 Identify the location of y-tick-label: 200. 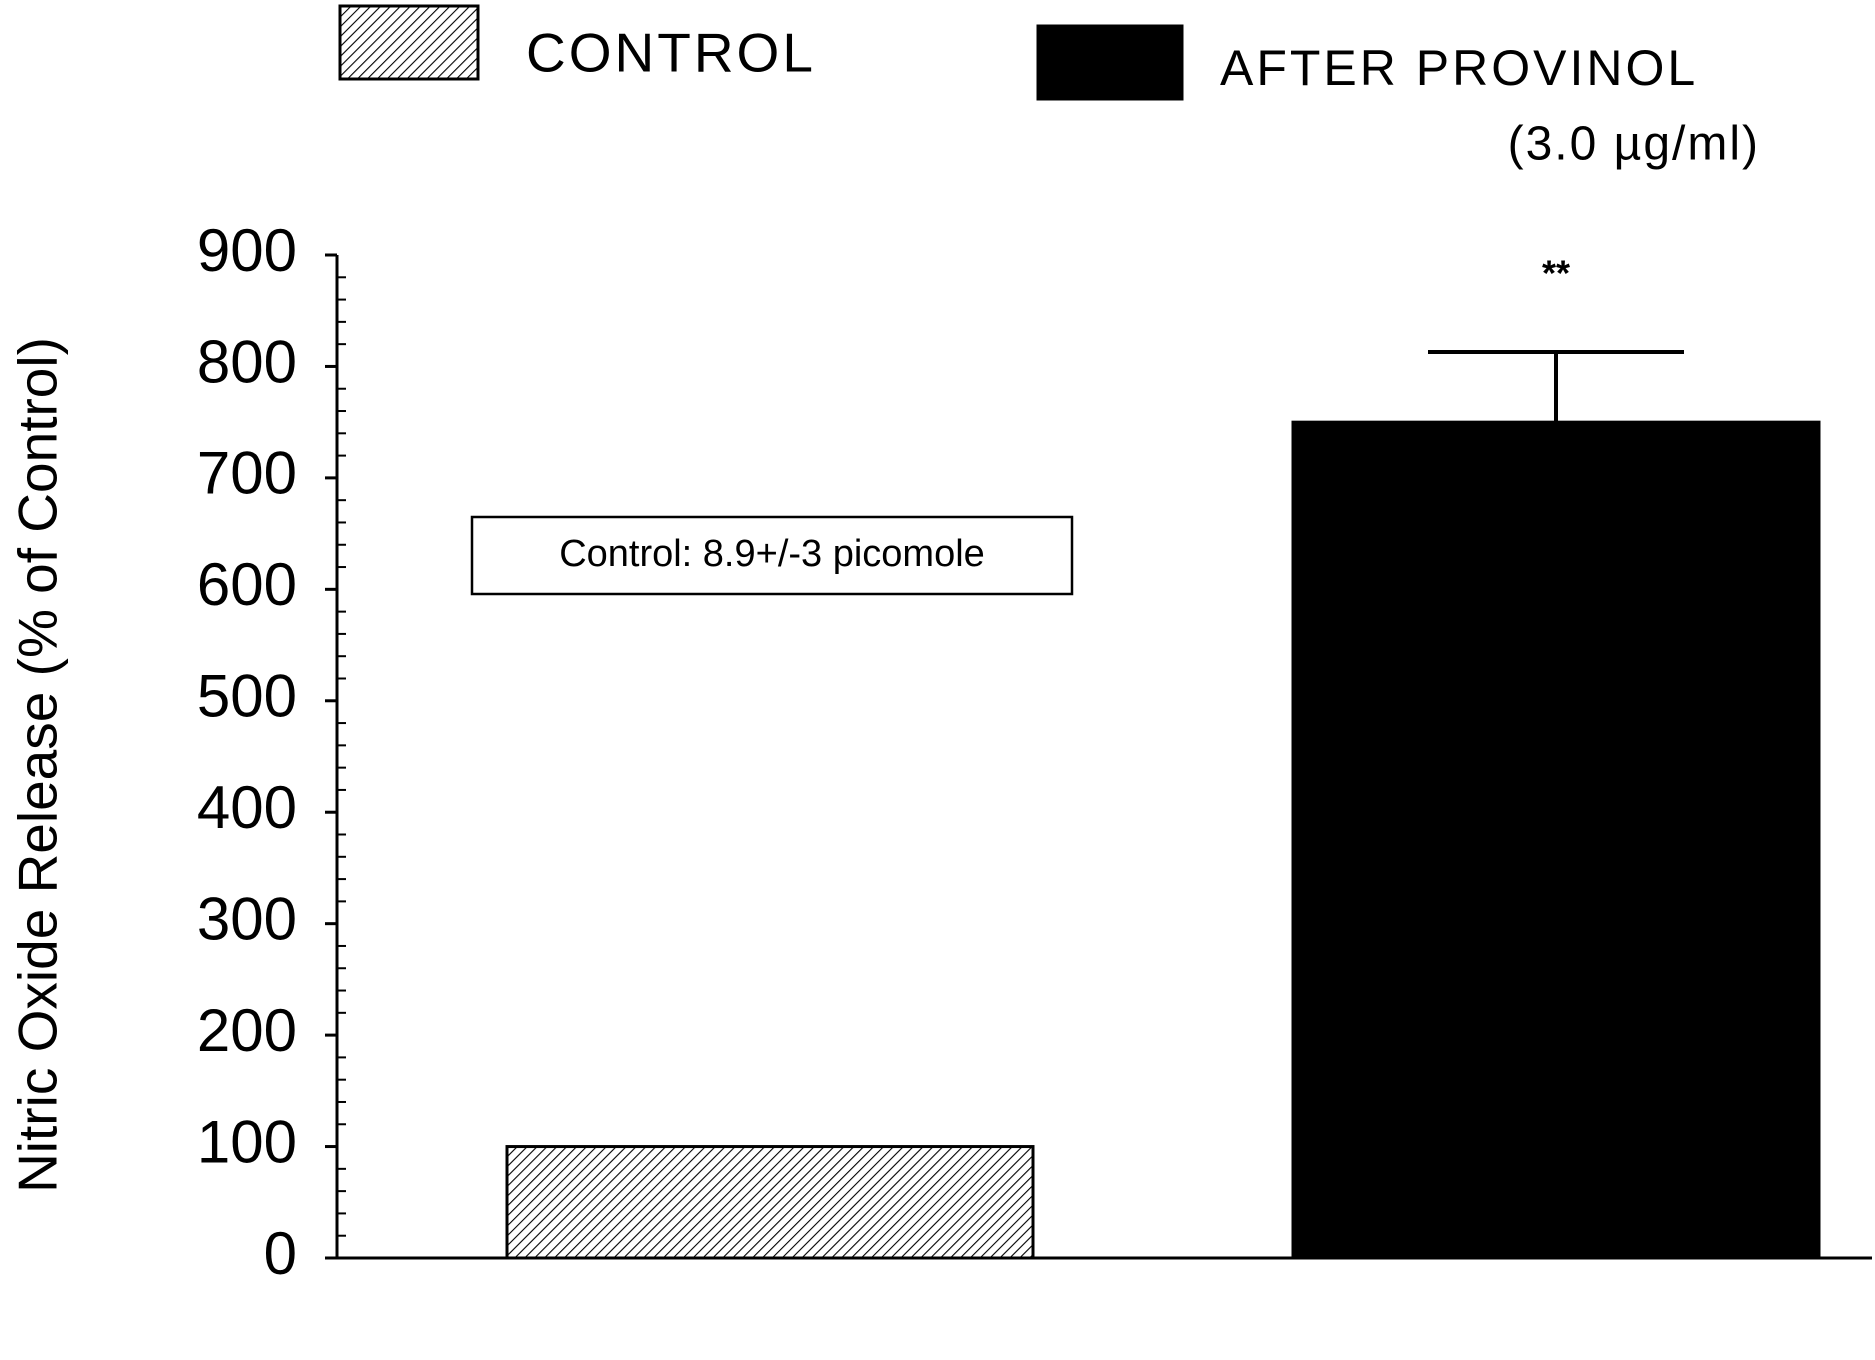
(247, 1030).